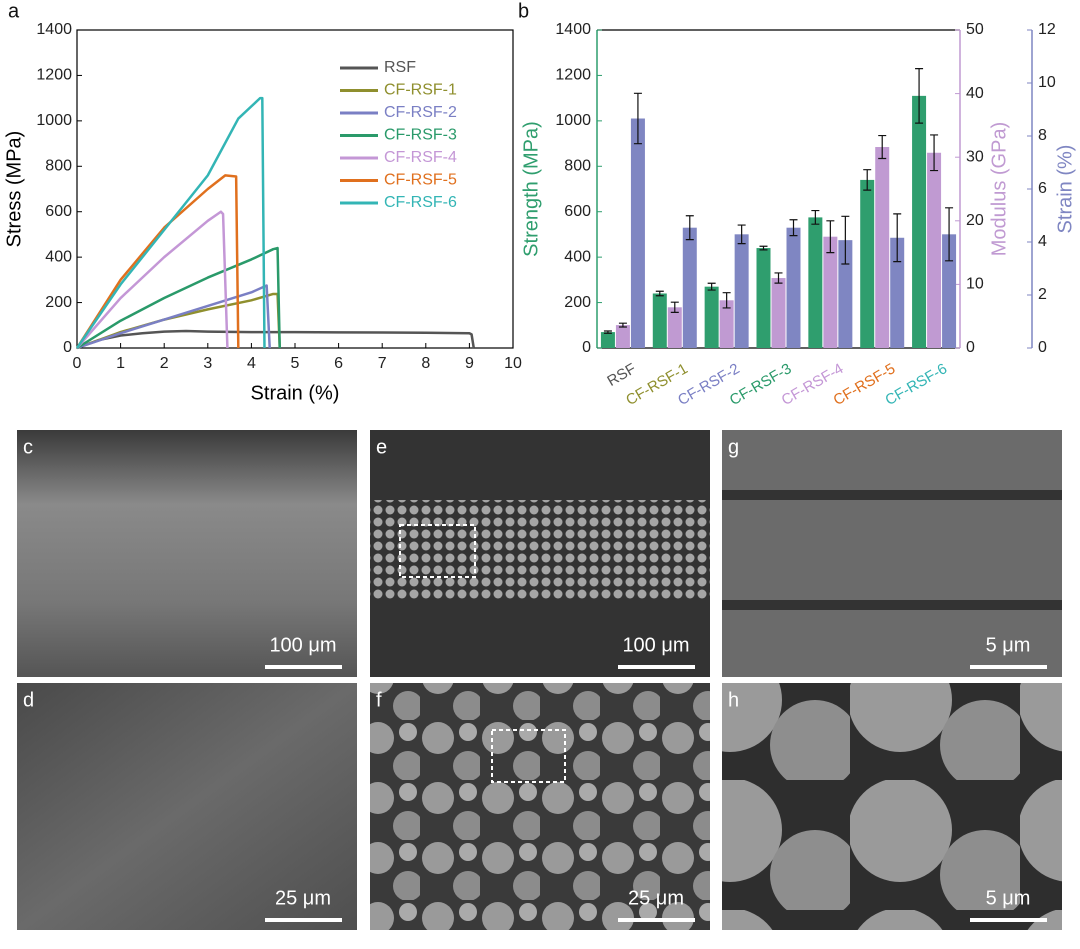 The height and width of the screenshot is (949, 1080). I want to click on legend-label: CF-RSF-2, so click(420, 112).